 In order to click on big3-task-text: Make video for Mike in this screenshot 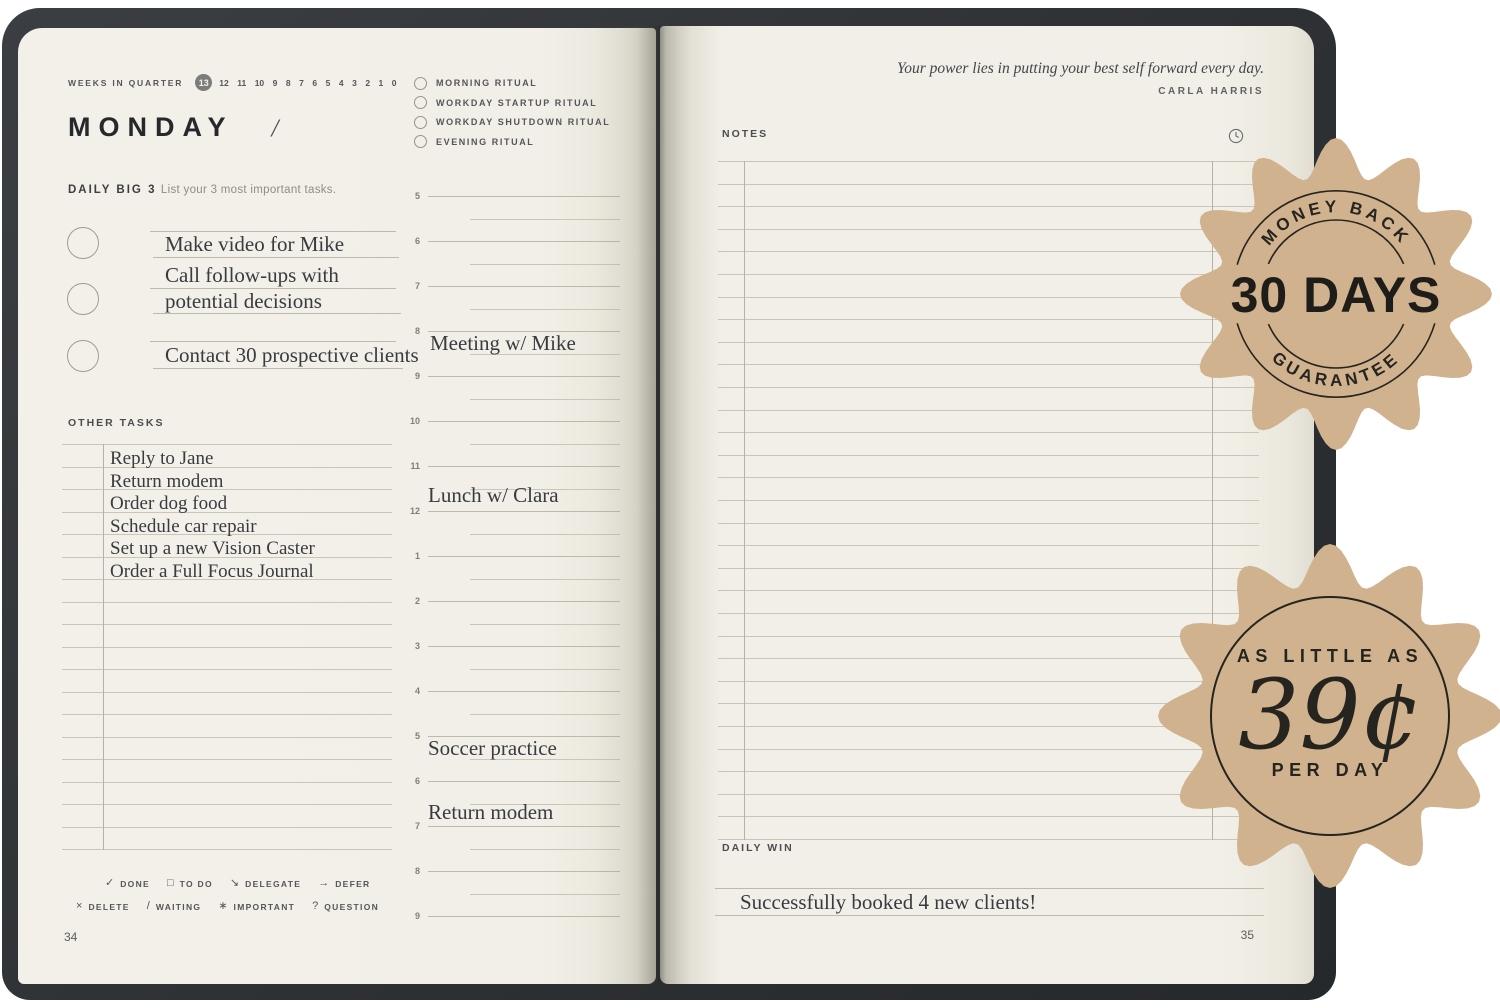, I will do `click(255, 244)`.